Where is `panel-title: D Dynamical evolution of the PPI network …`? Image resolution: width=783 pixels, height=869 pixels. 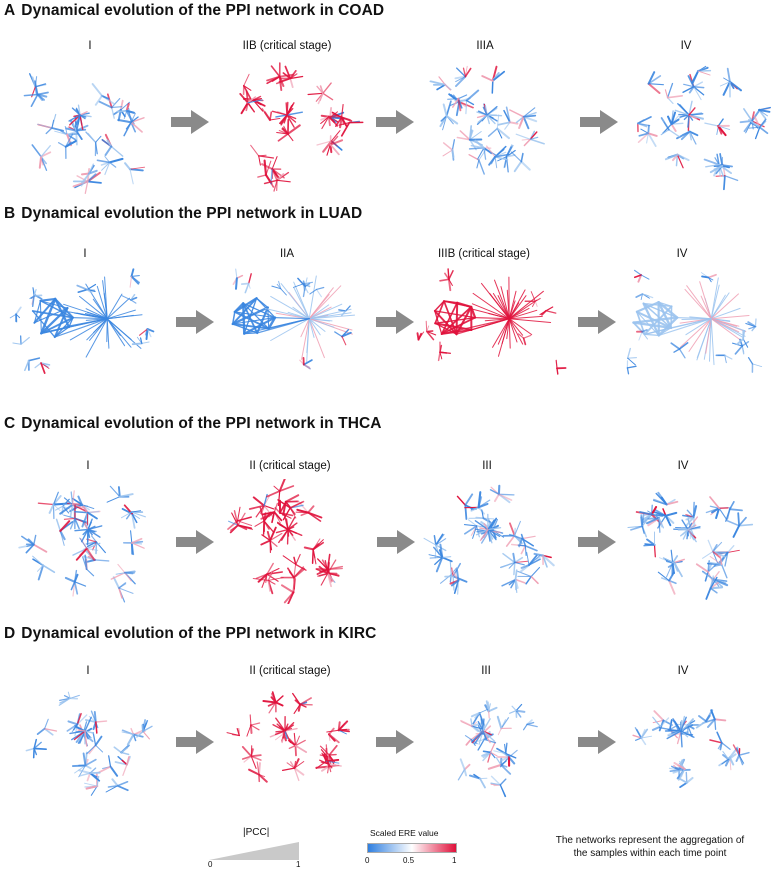 panel-title: D Dynamical evolution of the PPI network … is located at coordinates (190, 634).